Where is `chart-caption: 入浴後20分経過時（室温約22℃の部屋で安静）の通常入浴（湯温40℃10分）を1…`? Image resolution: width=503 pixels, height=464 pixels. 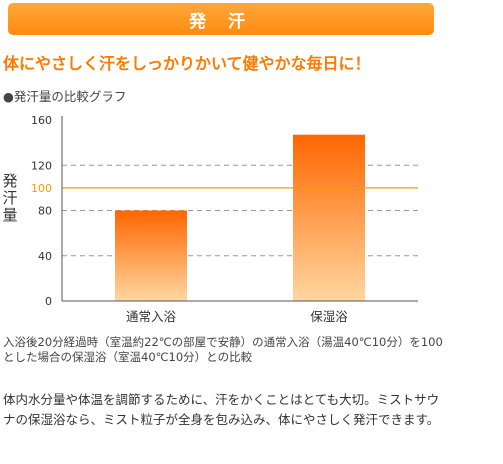 chart-caption: 入浴後20分経過時（室温約22℃の部屋で安静）の通常入浴（湯温40℃10分）を1… is located at coordinates (223, 349).